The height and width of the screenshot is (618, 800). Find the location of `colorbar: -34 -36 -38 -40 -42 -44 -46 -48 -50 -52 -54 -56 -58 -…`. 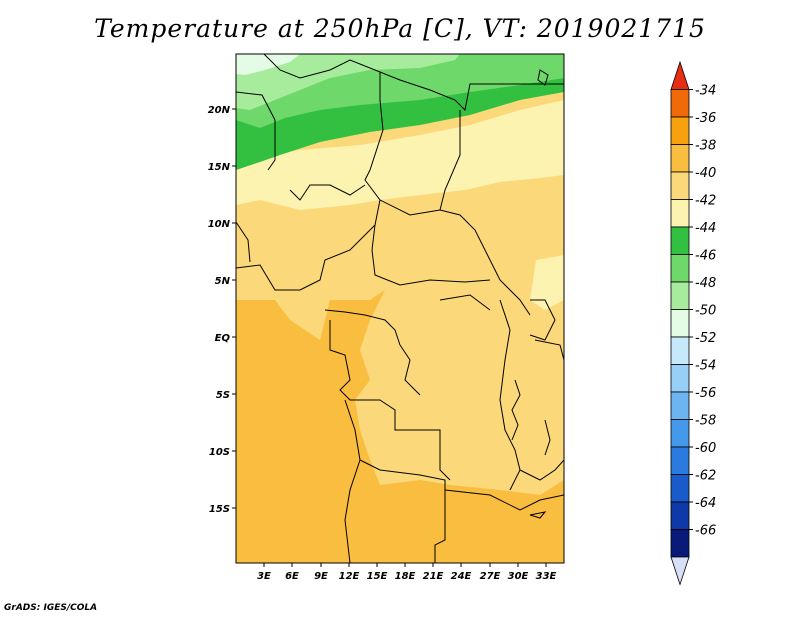

colorbar: -34 -36 -38 -40 -42 -44 -46 -48 -50 -52 -54 -56 -58 -… is located at coordinates (693, 323).